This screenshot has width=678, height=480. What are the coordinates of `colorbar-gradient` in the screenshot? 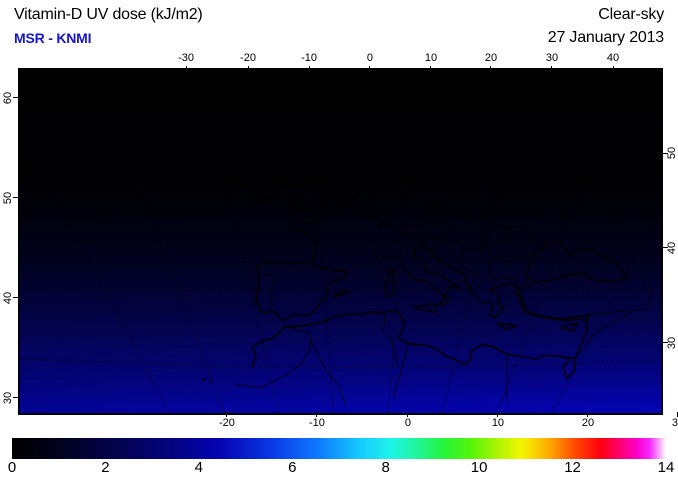 It's located at (339, 448).